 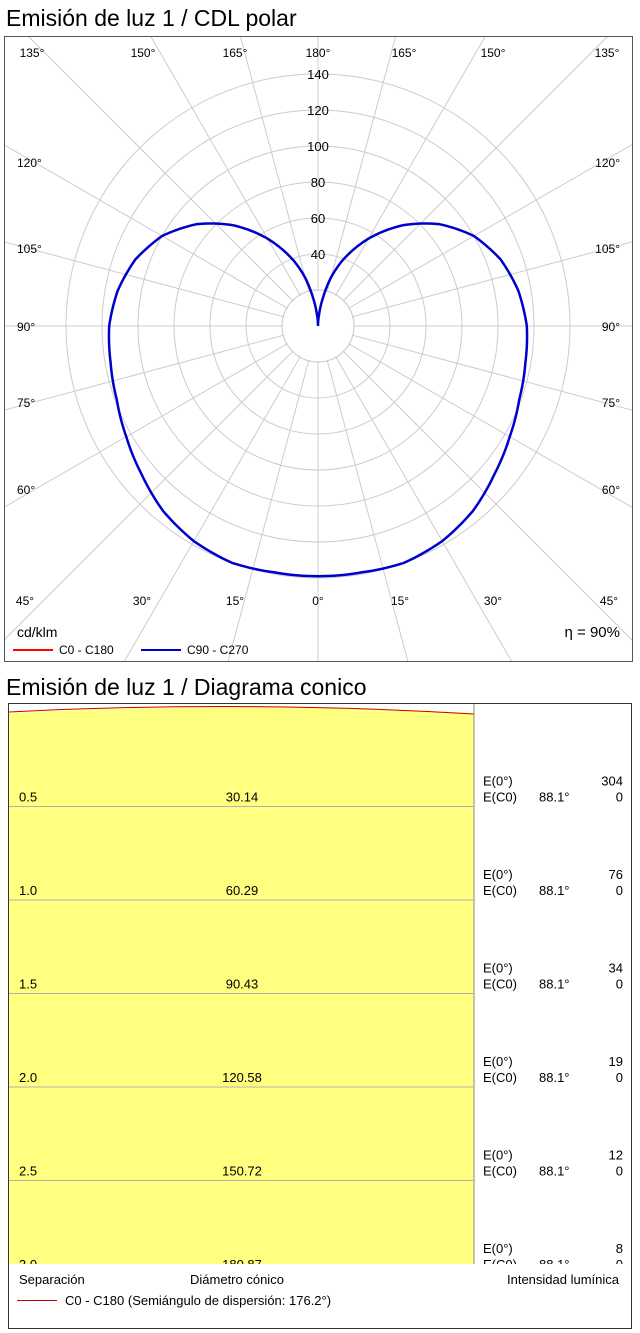 I want to click on illuminance-value-e0: 12, so click(x=616, y=1155).